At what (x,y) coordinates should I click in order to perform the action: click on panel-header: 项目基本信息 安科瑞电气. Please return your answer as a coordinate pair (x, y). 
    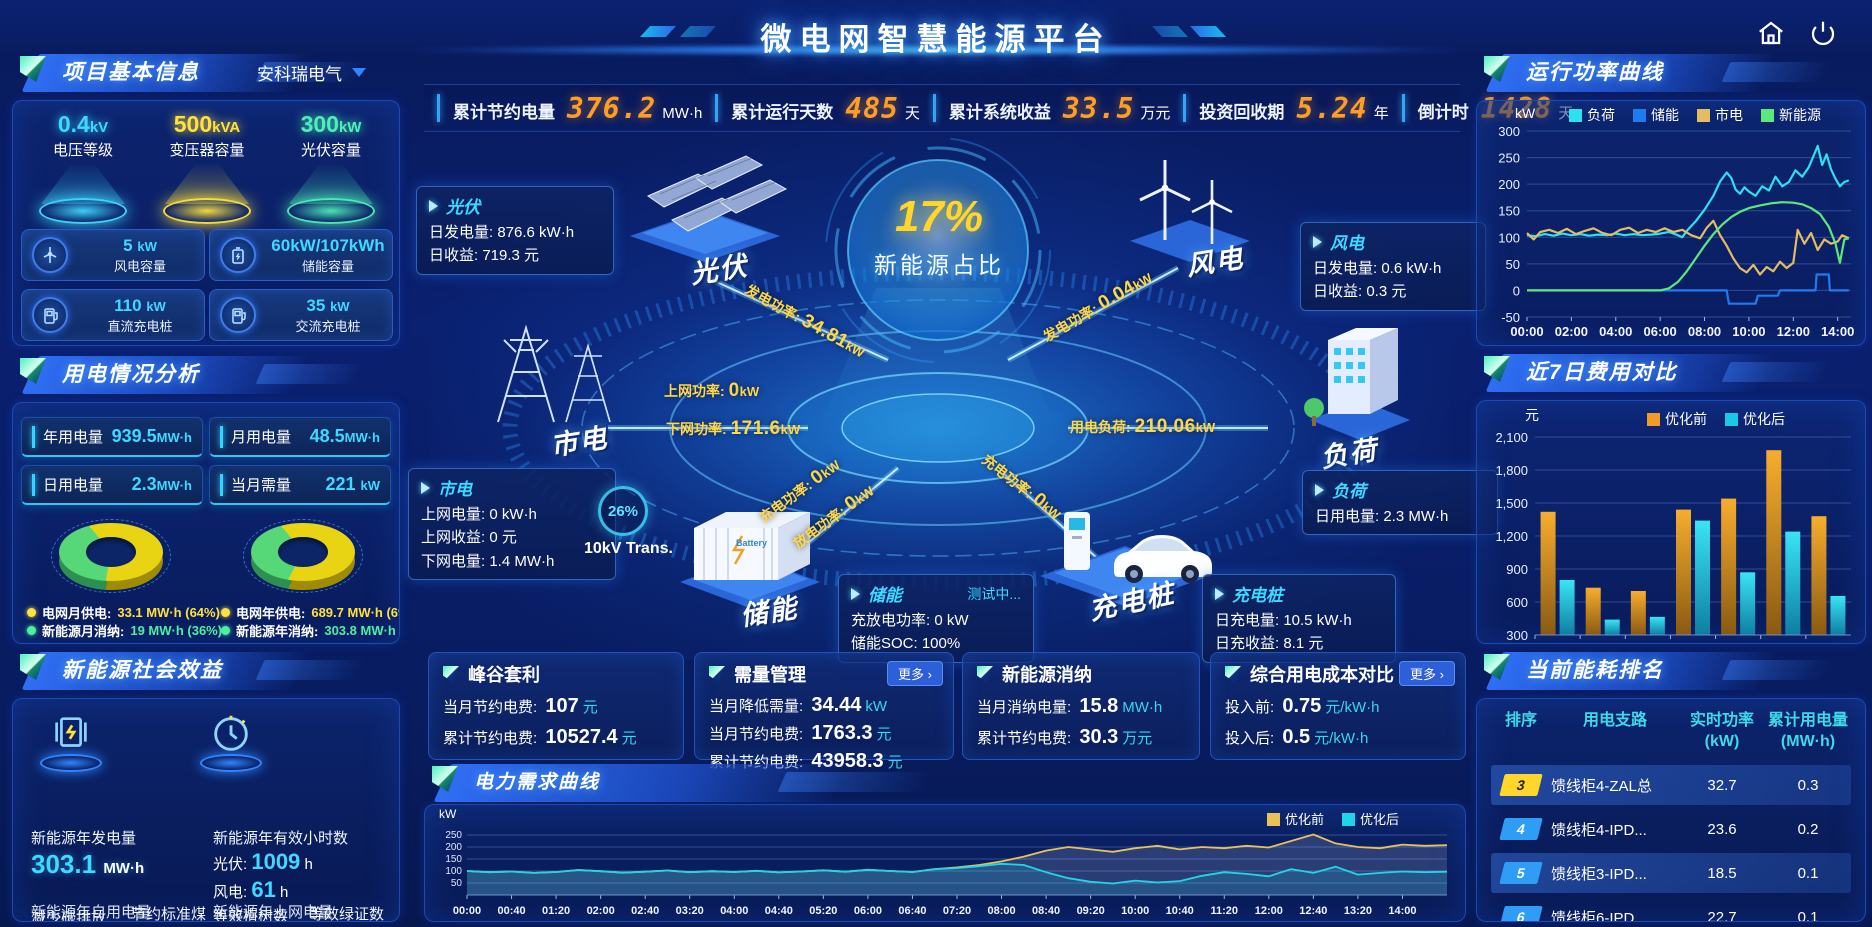
    Looking at the image, I should click on (206, 73).